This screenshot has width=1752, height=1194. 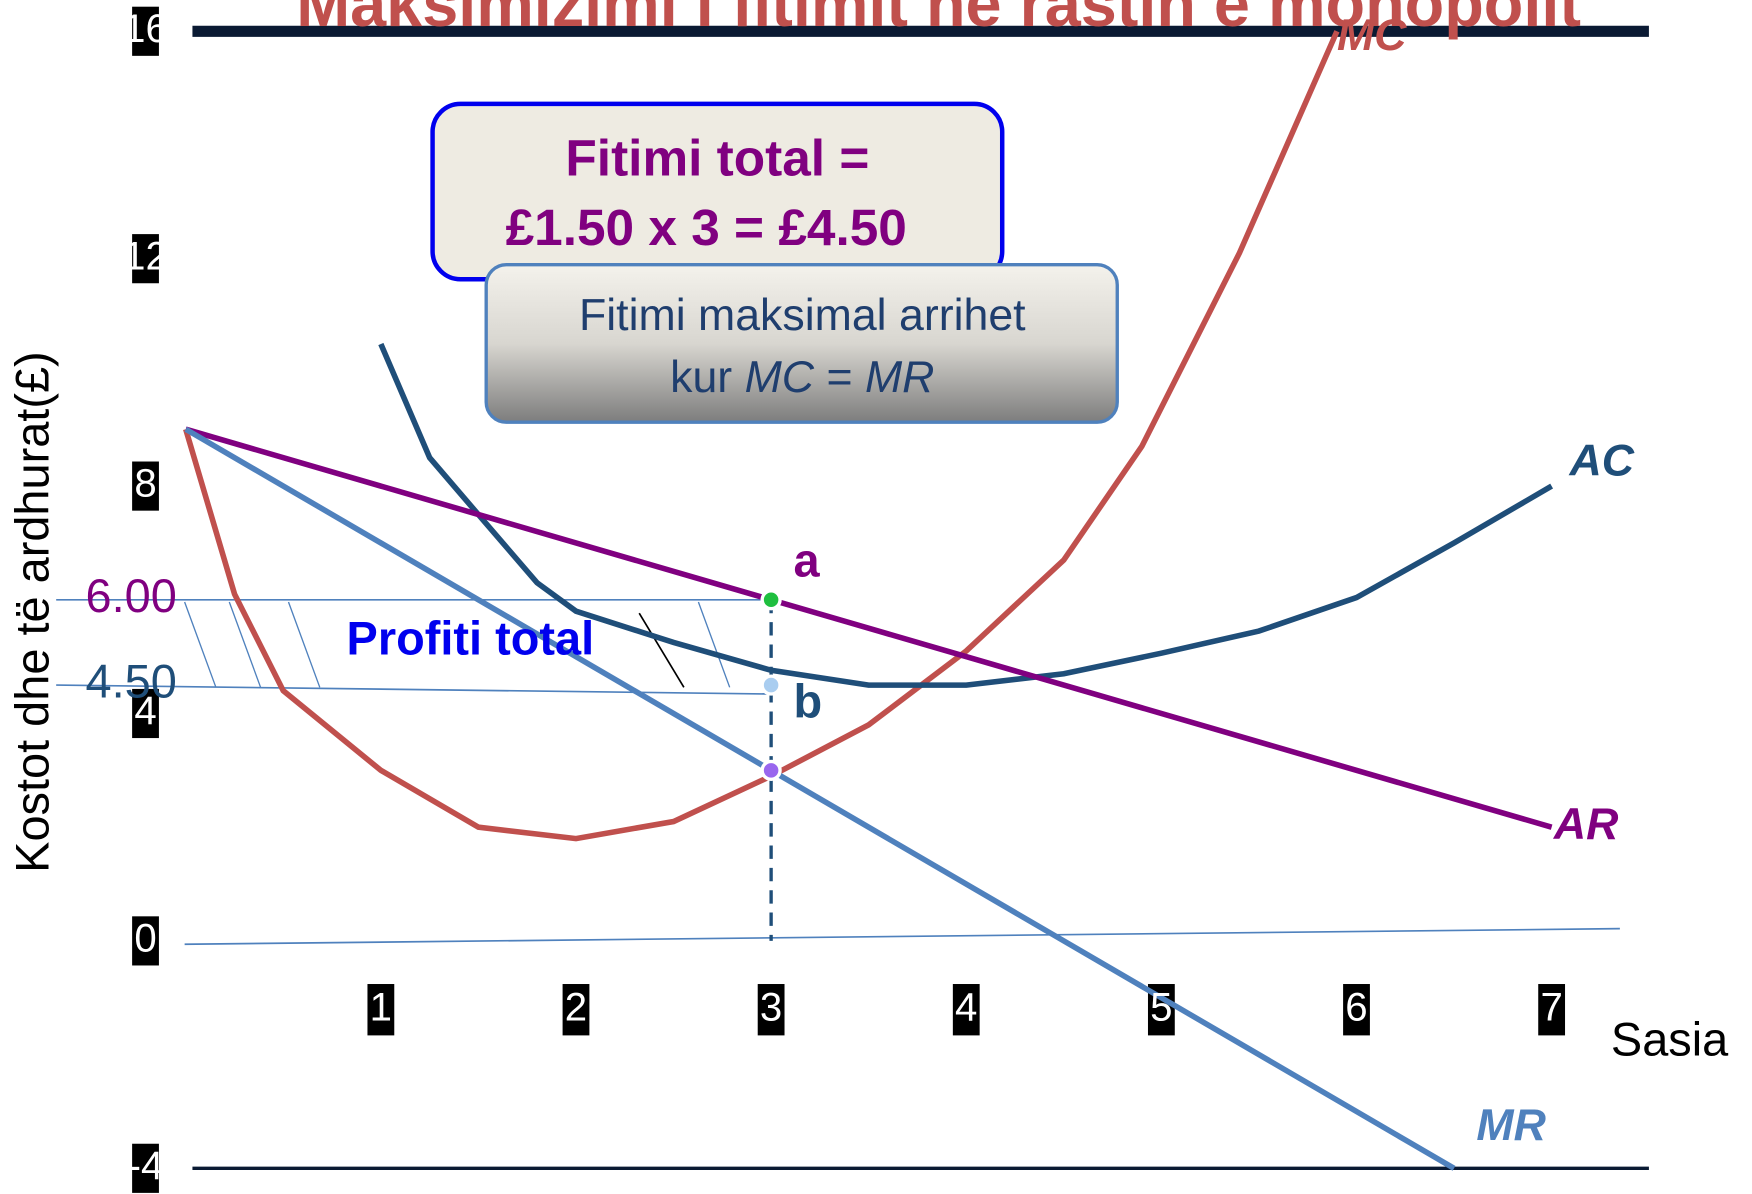 I want to click on level-line, so click(x=414, y=689).